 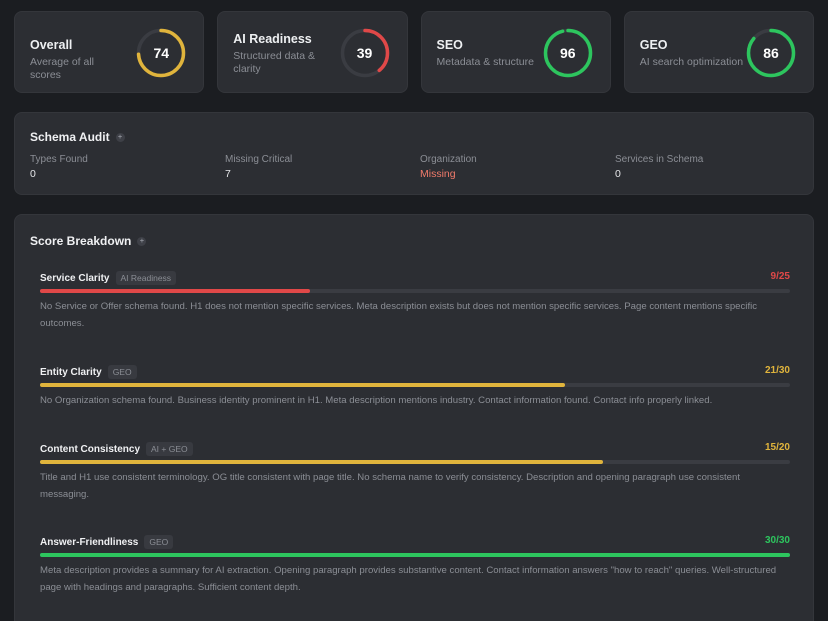 What do you see at coordinates (780, 276) in the screenshot?
I see `breakdown-item-score: 9/25` at bounding box center [780, 276].